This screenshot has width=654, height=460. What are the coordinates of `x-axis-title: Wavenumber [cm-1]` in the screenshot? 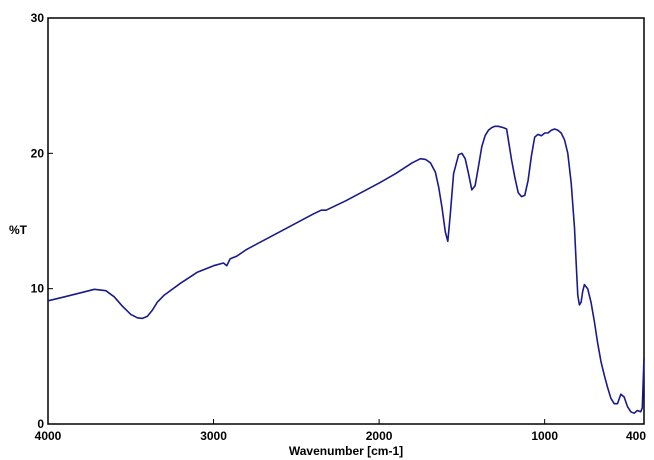 It's located at (346, 451).